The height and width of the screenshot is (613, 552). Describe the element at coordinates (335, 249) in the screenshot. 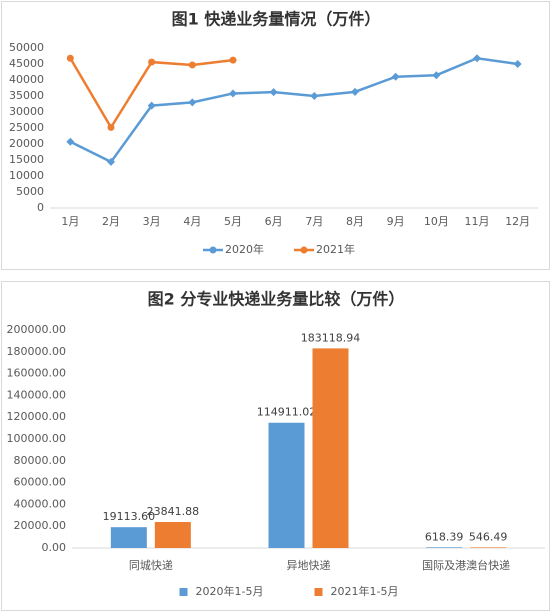

I see `legend-label: 2021年` at that location.